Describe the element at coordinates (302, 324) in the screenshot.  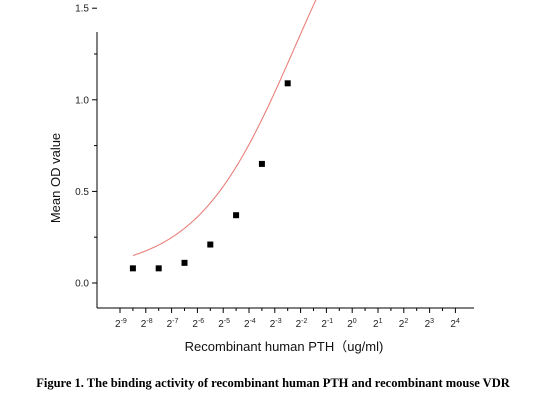
I see `x-tick-label: 2-2` at that location.